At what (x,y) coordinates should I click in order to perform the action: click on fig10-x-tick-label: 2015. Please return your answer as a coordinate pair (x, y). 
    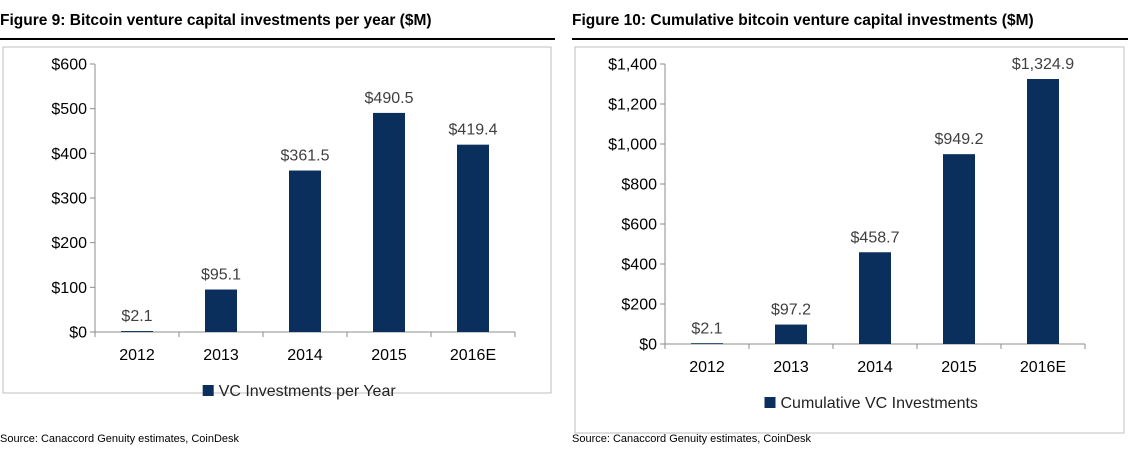
    Looking at the image, I should click on (959, 367).